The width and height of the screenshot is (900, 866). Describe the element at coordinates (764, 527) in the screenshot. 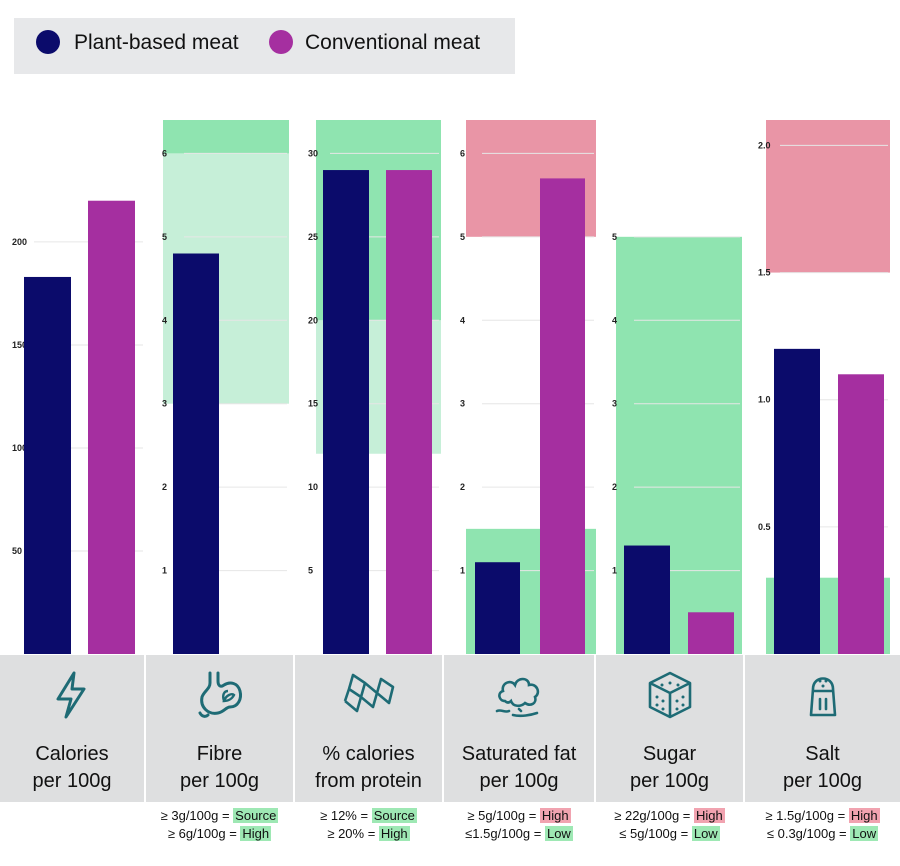

I see `y-tick-label: 0.5` at that location.